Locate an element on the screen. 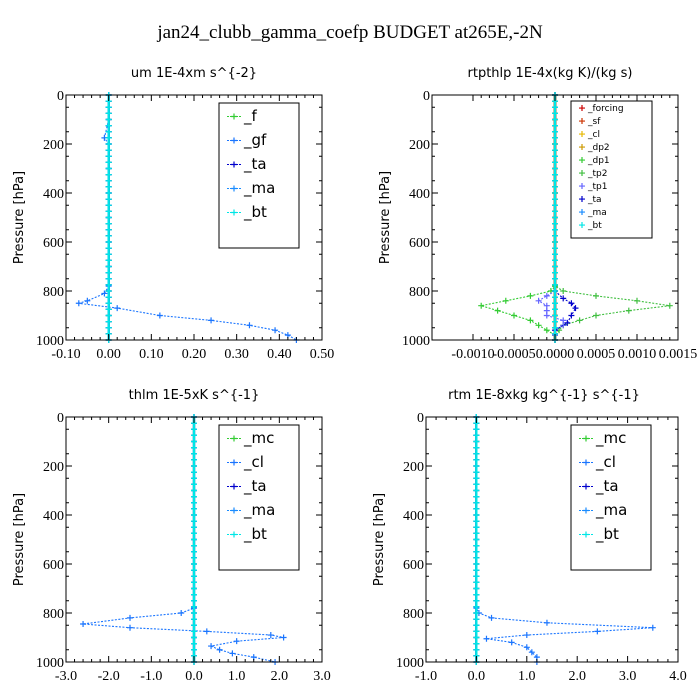 The image size is (700, 700). panel-title: rtm 1E-8xkg kg^{-1} s^{-1} is located at coordinates (544, 395).